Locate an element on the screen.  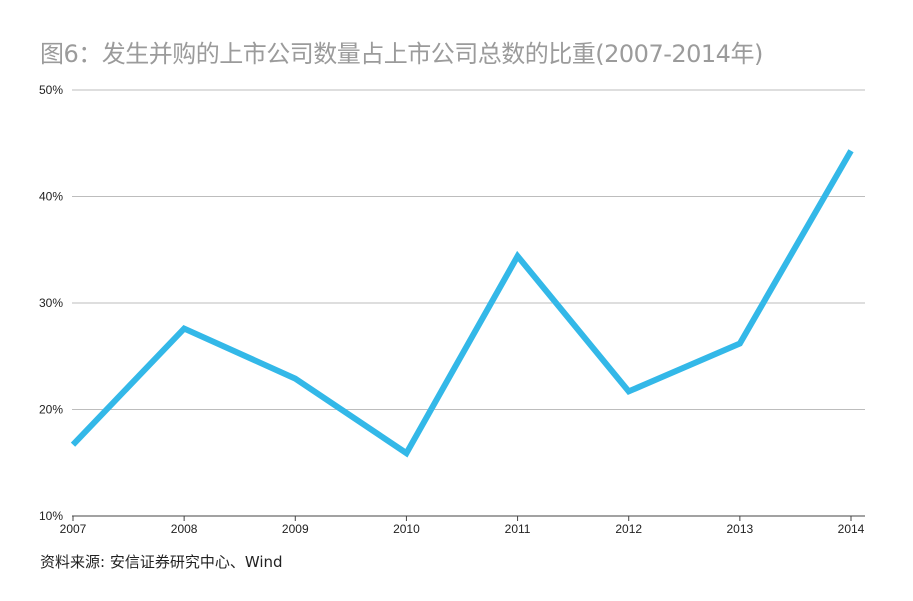
chart-title: 图6：发生并购的上市公司数量占上市公司总数的比重(2007-2014年) is located at coordinates (401, 54).